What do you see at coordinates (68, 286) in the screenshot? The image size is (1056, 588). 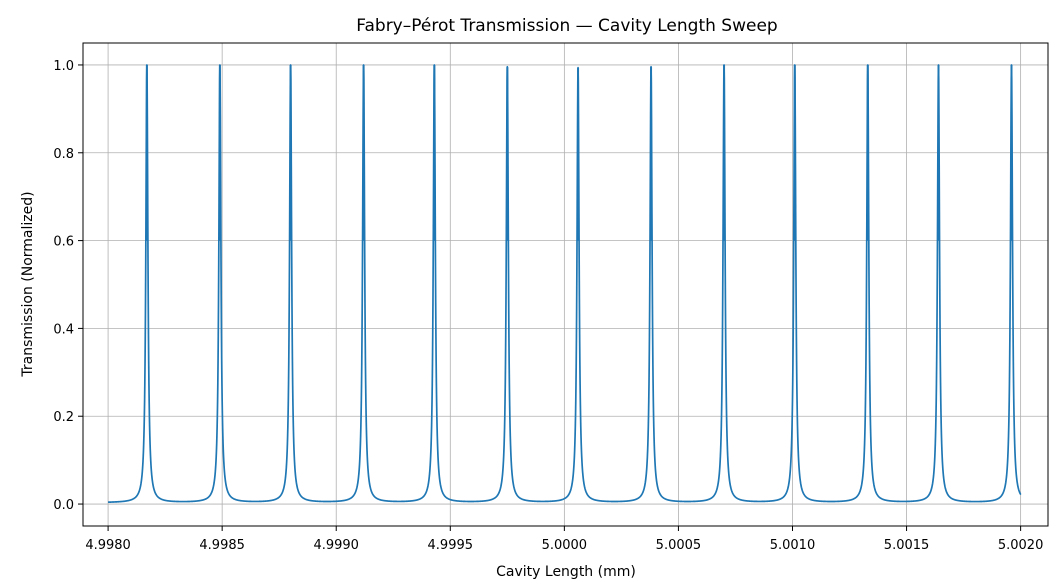 I see `y-axis: 0.0 0.2 0.4 0.6 0.8 1.0` at bounding box center [68, 286].